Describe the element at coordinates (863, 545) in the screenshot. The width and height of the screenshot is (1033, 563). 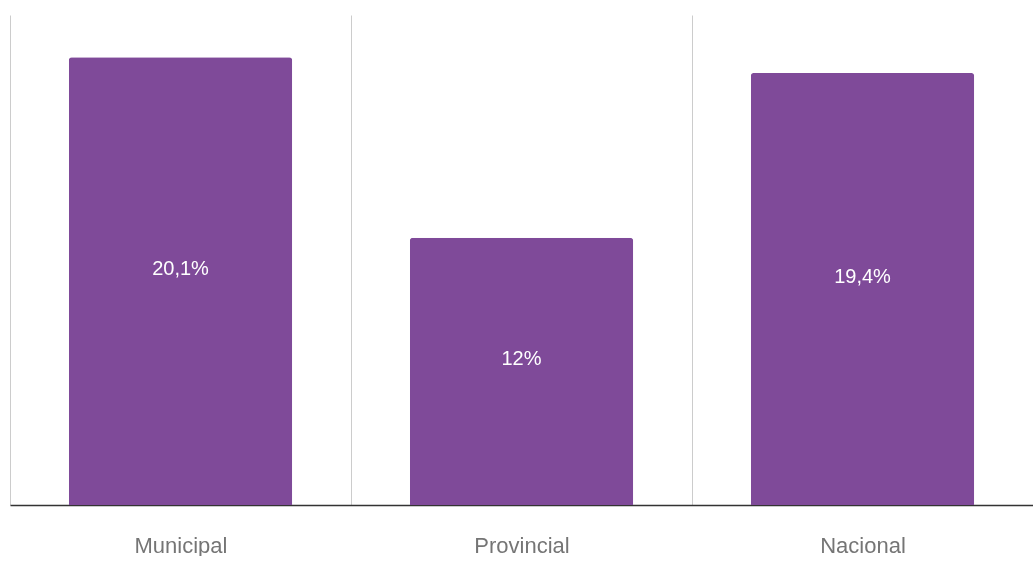
I see `x-tick-label: Nacional` at that location.